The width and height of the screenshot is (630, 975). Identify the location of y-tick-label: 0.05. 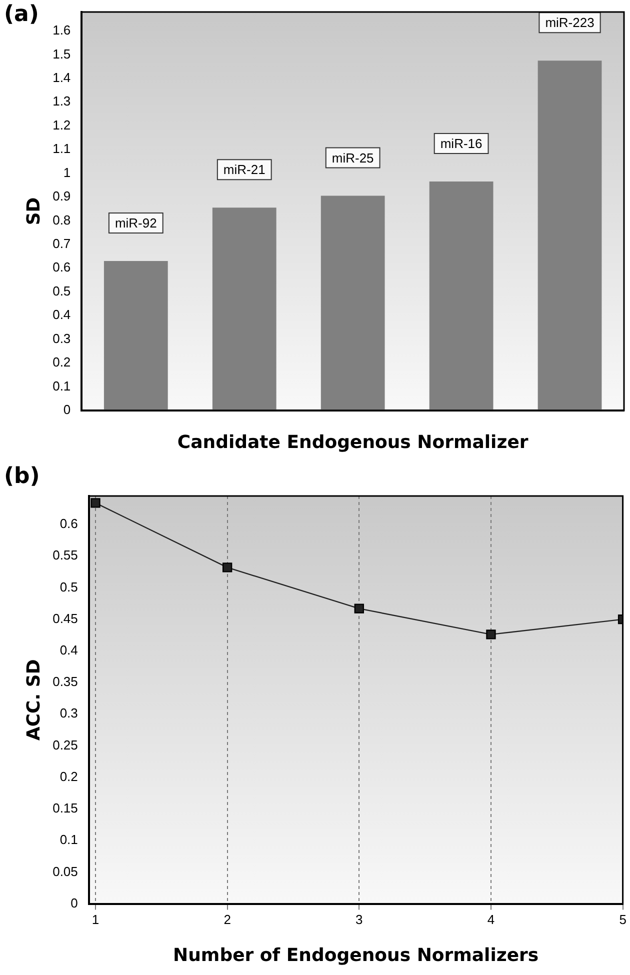
(65, 871).